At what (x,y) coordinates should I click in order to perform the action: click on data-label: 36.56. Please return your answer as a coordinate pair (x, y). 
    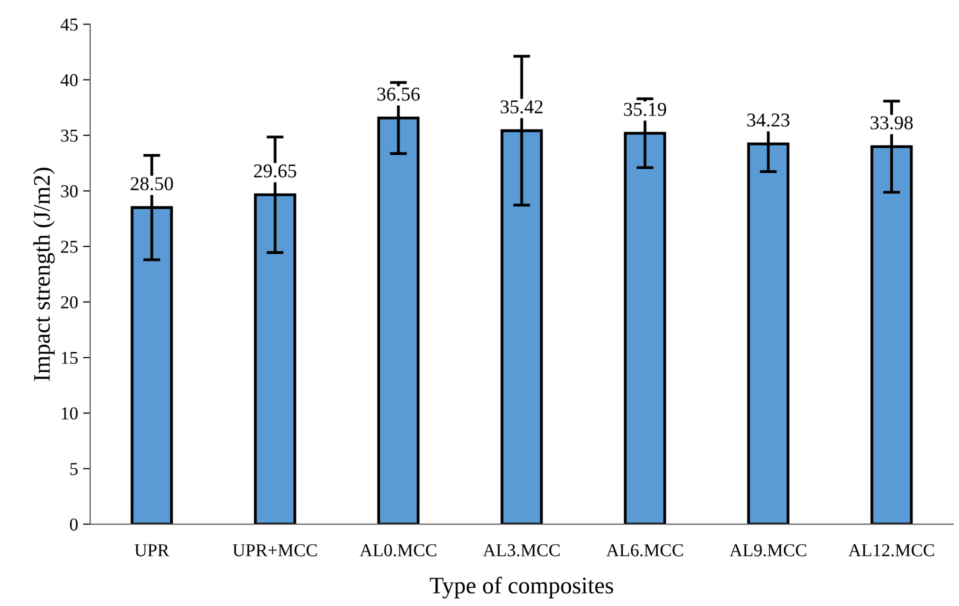
    Looking at the image, I should click on (398, 94).